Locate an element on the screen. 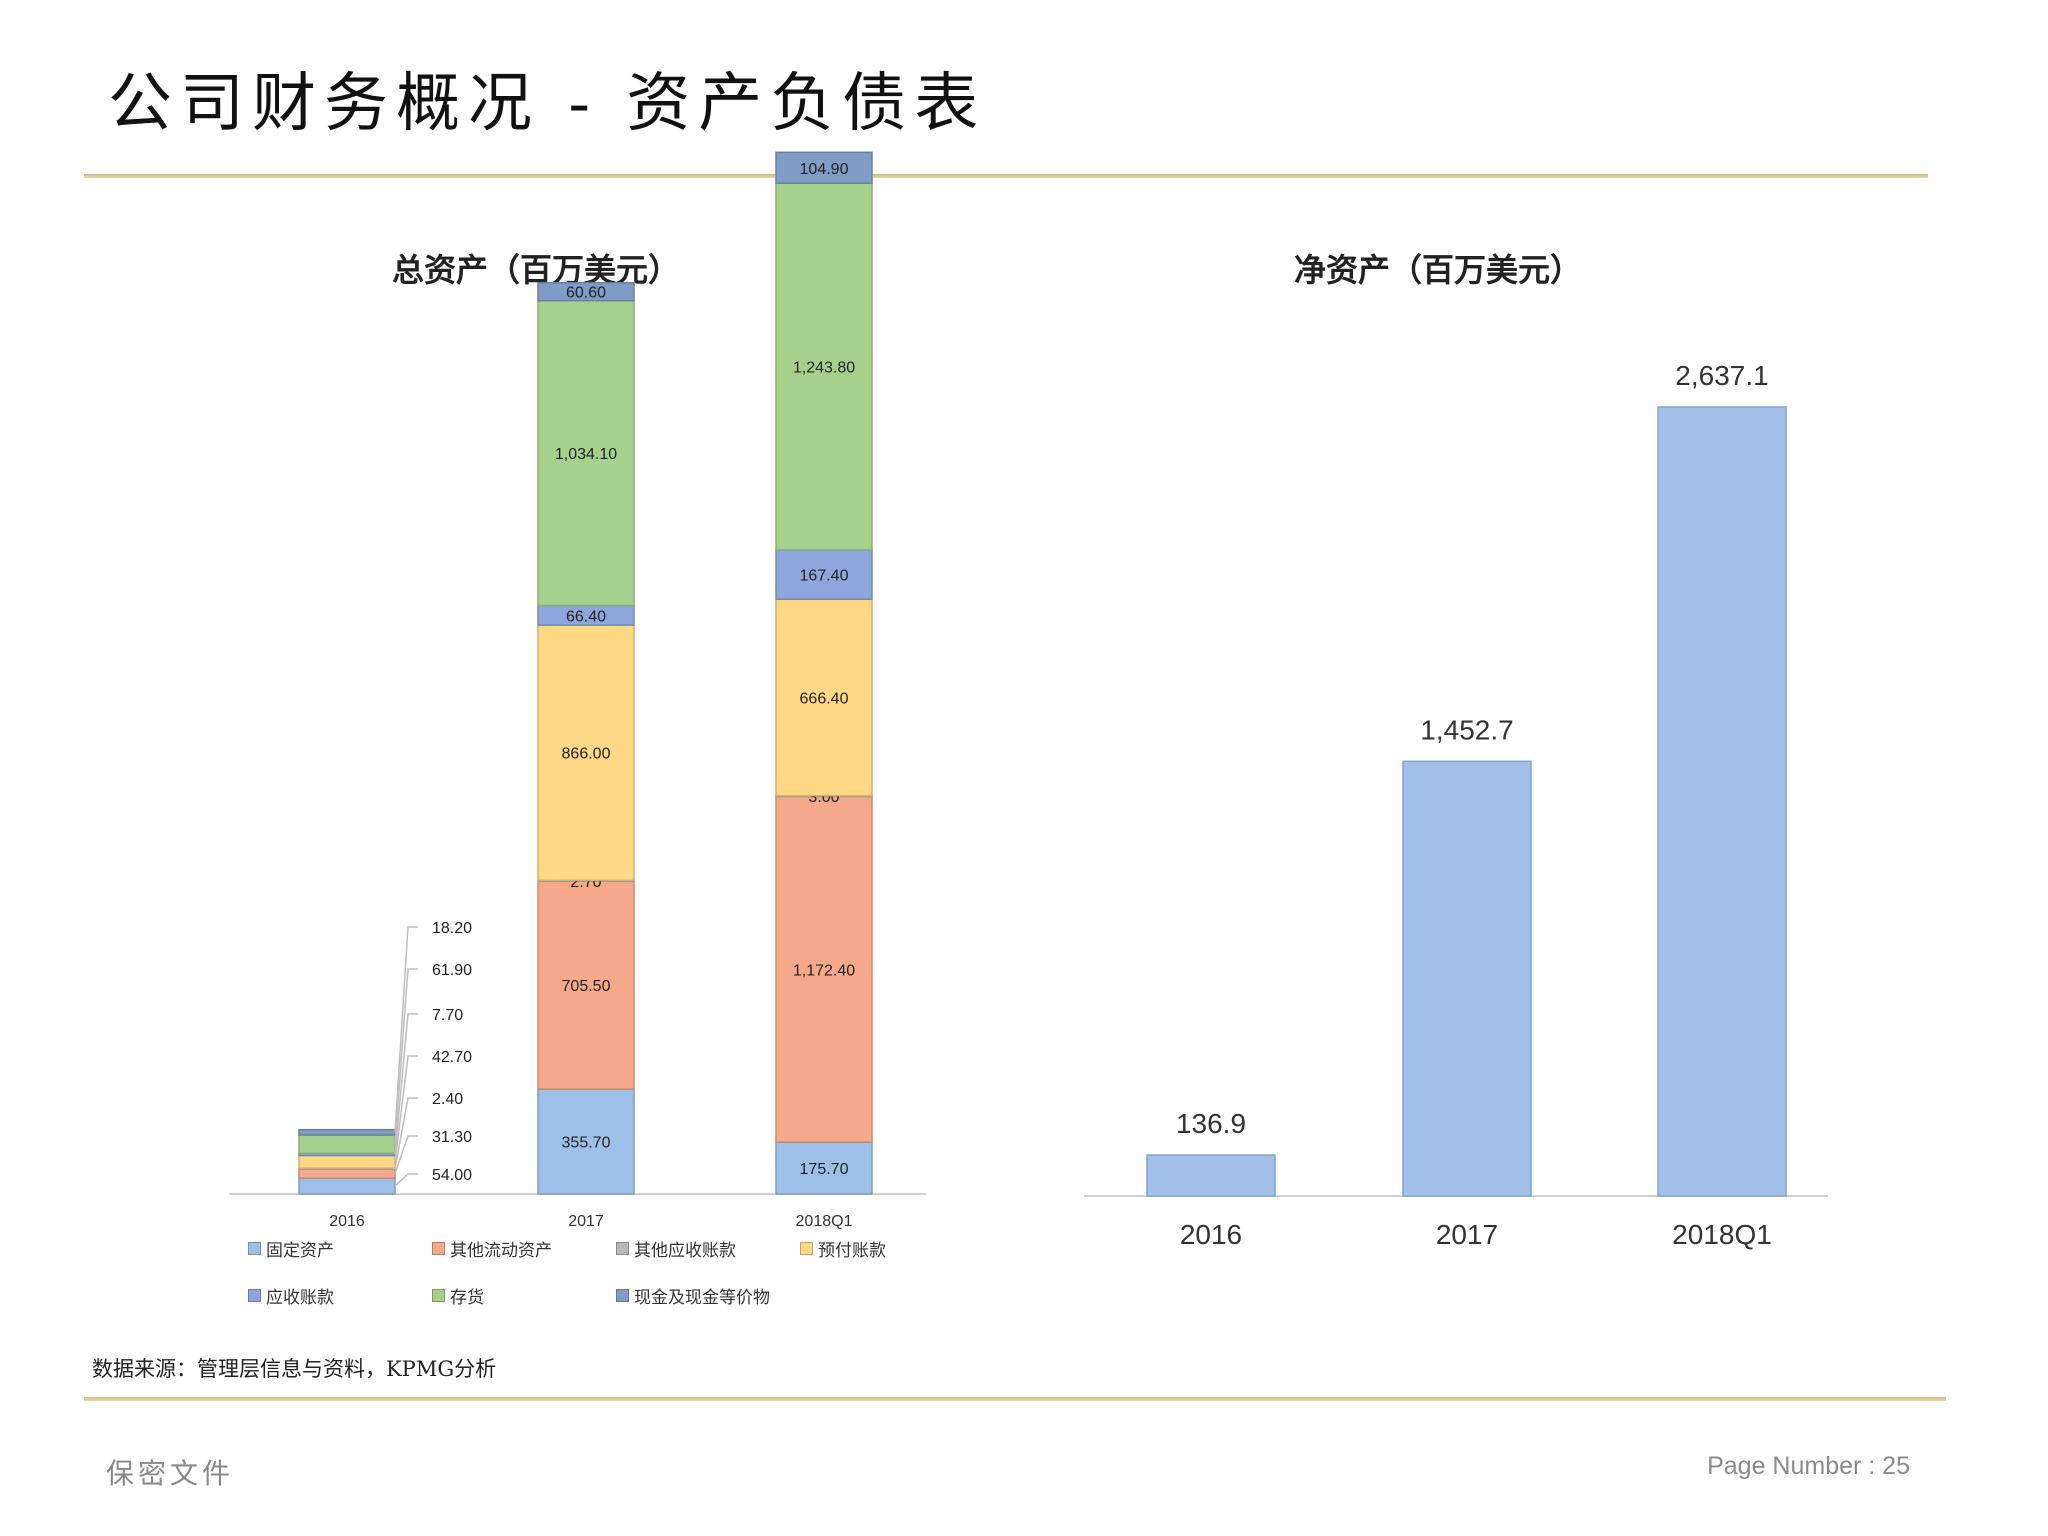 Image resolution: width=2048 pixels, height=1536 pixels. leader-line-2016-现金及现金等价物 is located at coordinates (406, 1029).